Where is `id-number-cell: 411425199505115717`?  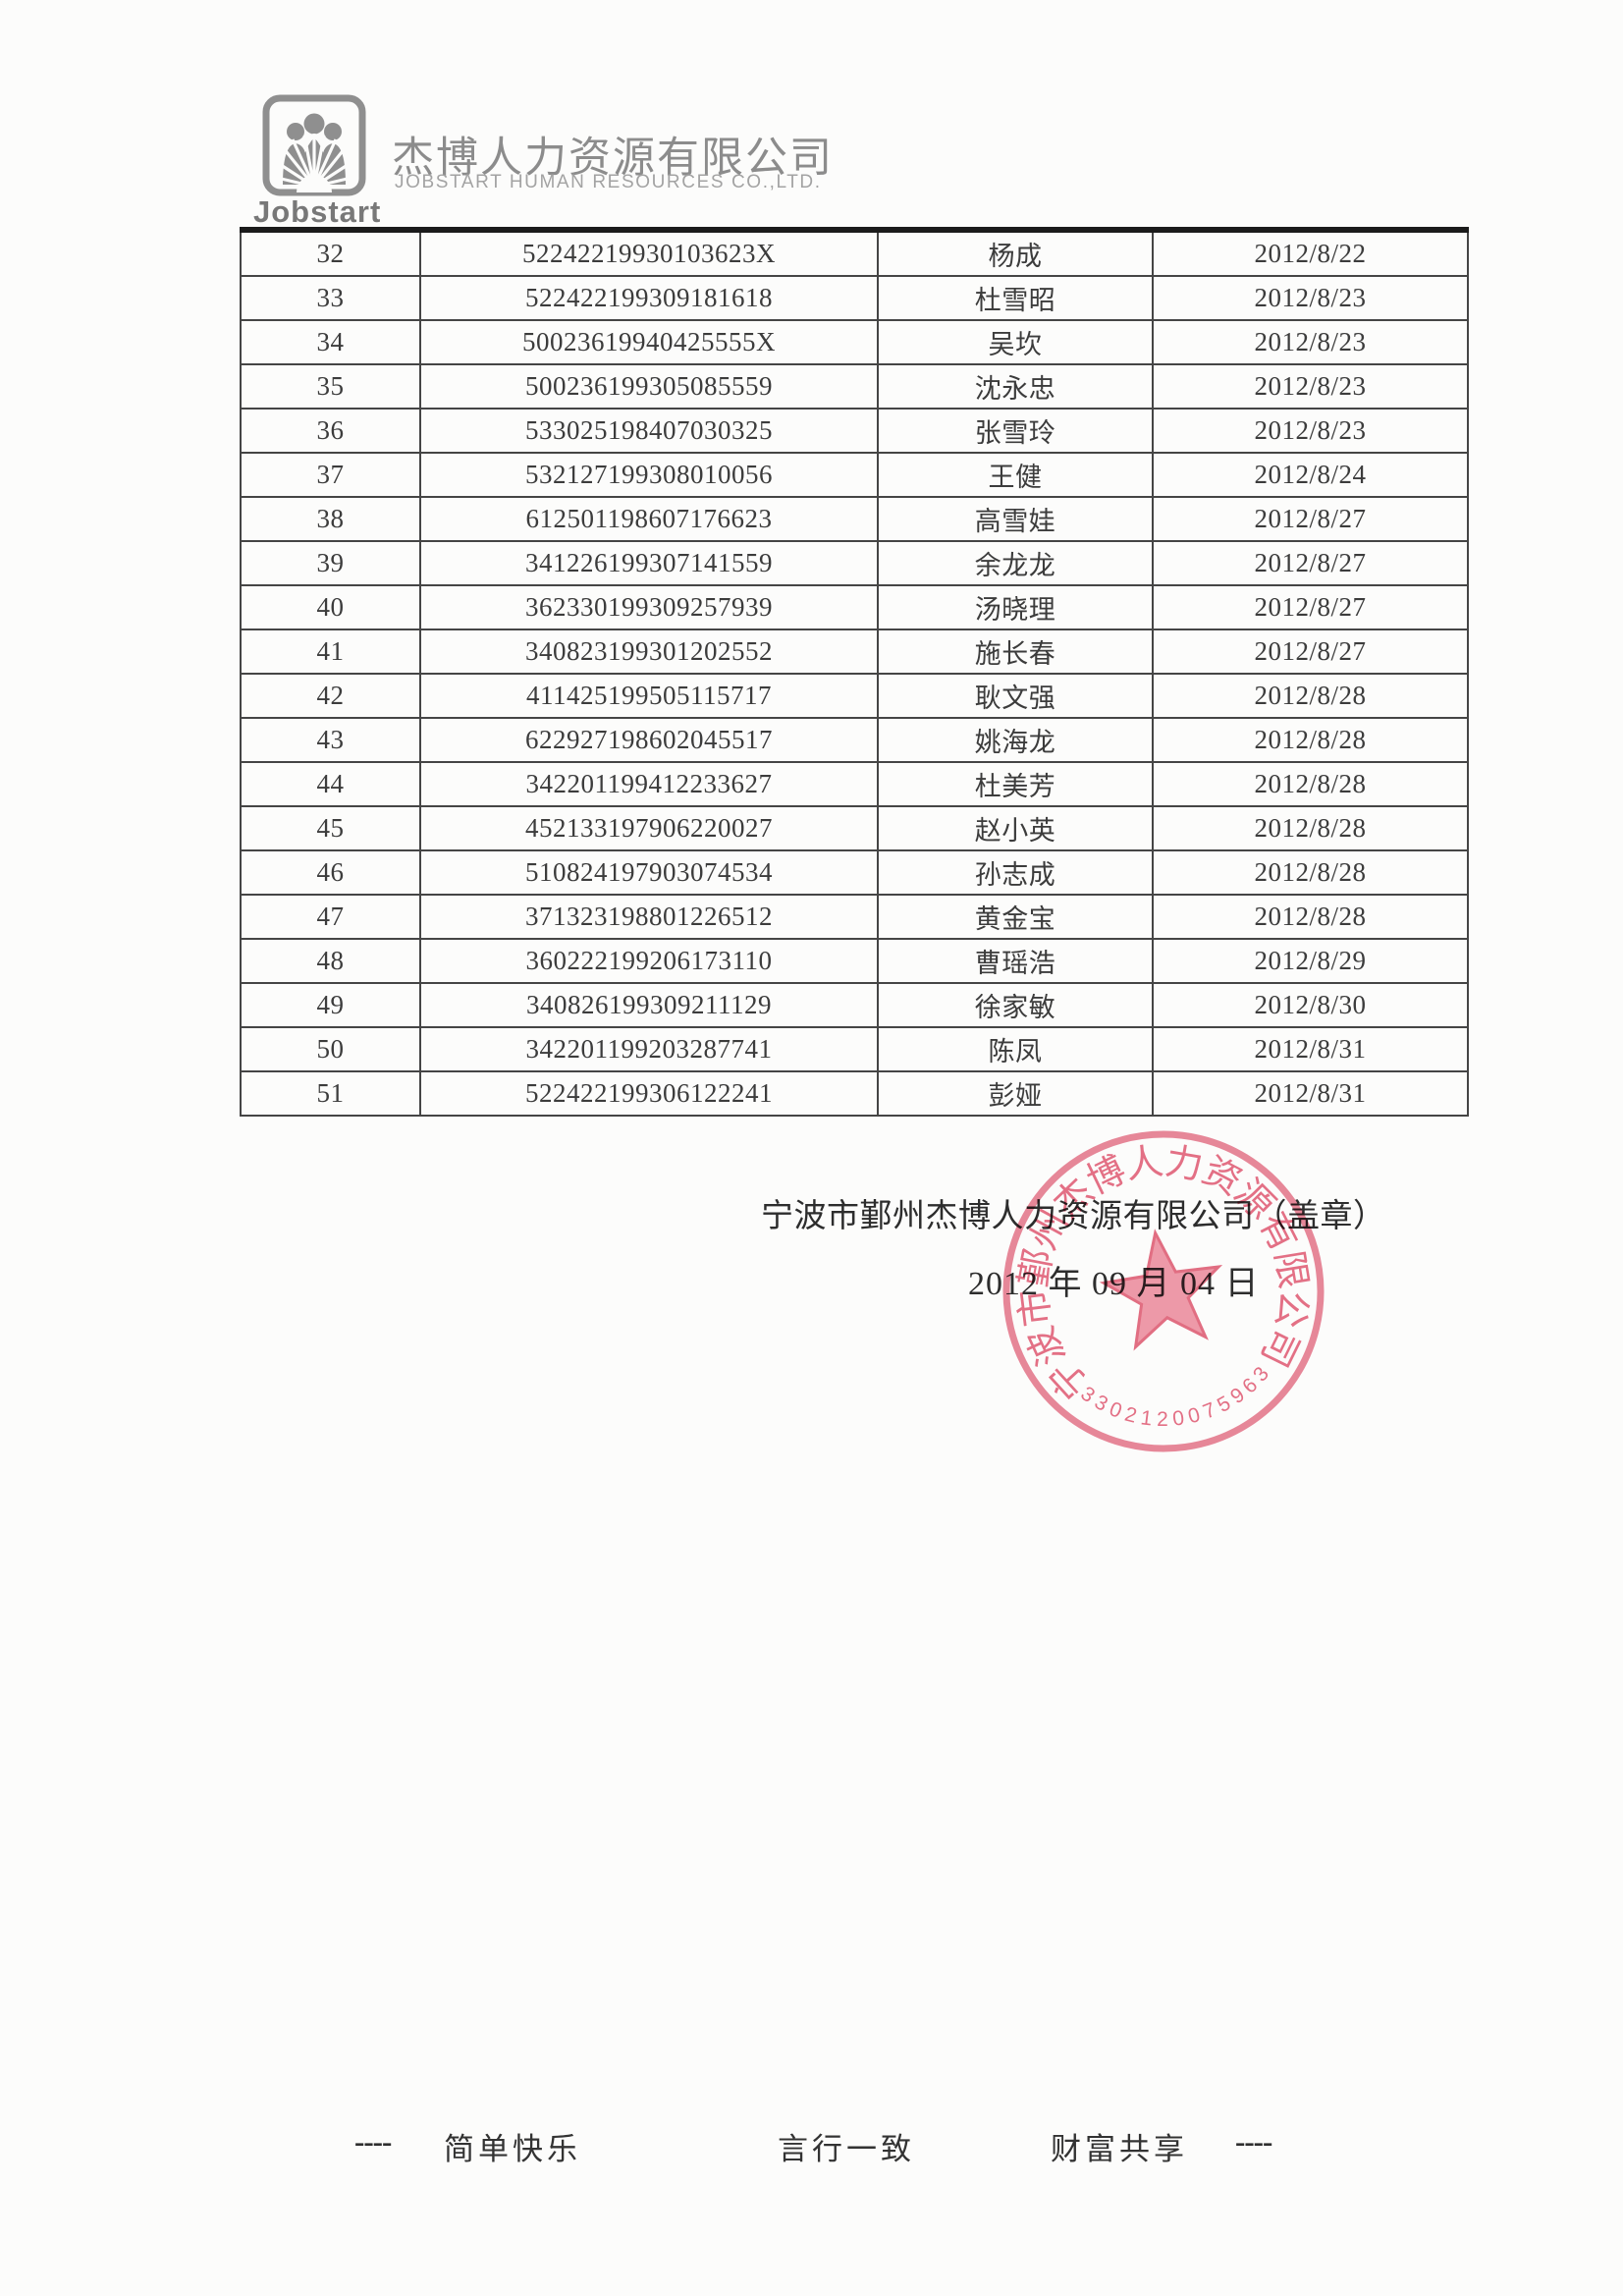 id-number-cell: 411425199505115717 is located at coordinates (649, 696).